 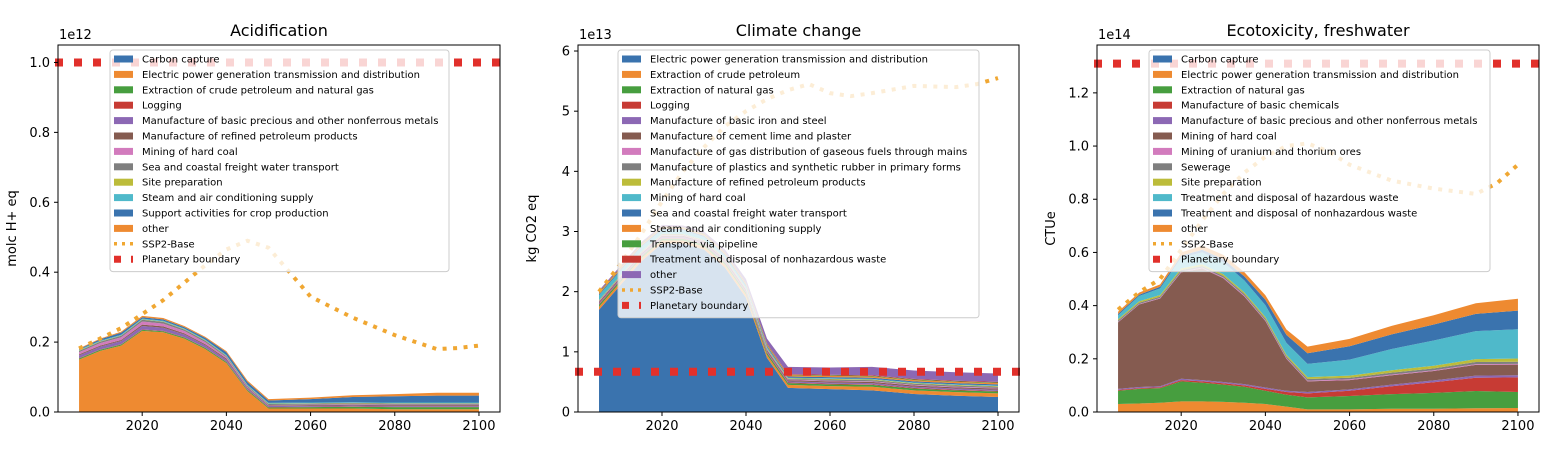 What do you see at coordinates (1051, 228) in the screenshot?
I see `y-axis-label: CTUe` at bounding box center [1051, 228].